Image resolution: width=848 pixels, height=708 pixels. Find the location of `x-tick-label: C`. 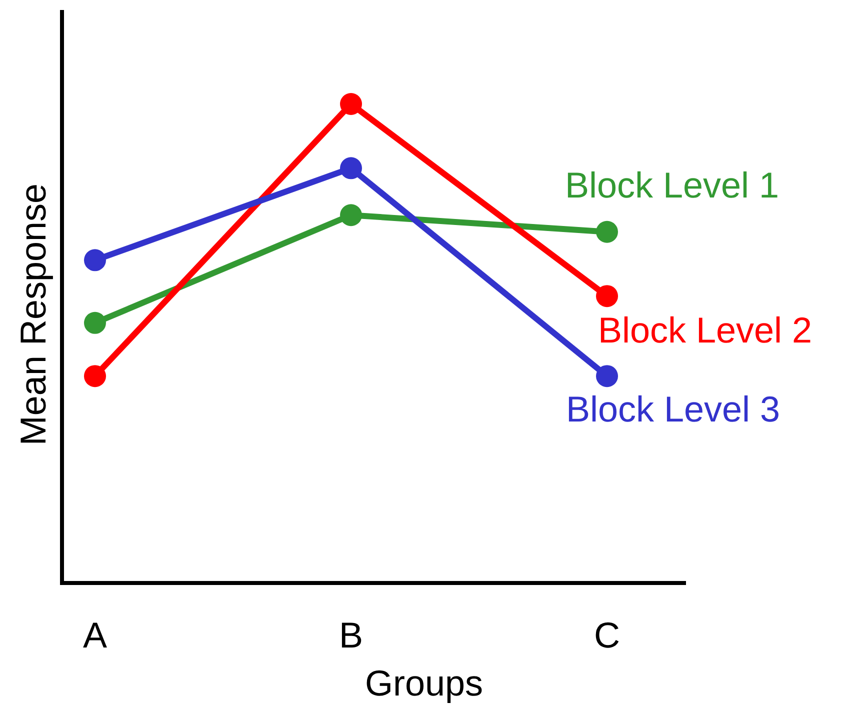

x-tick-label: C is located at coordinates (607, 635).